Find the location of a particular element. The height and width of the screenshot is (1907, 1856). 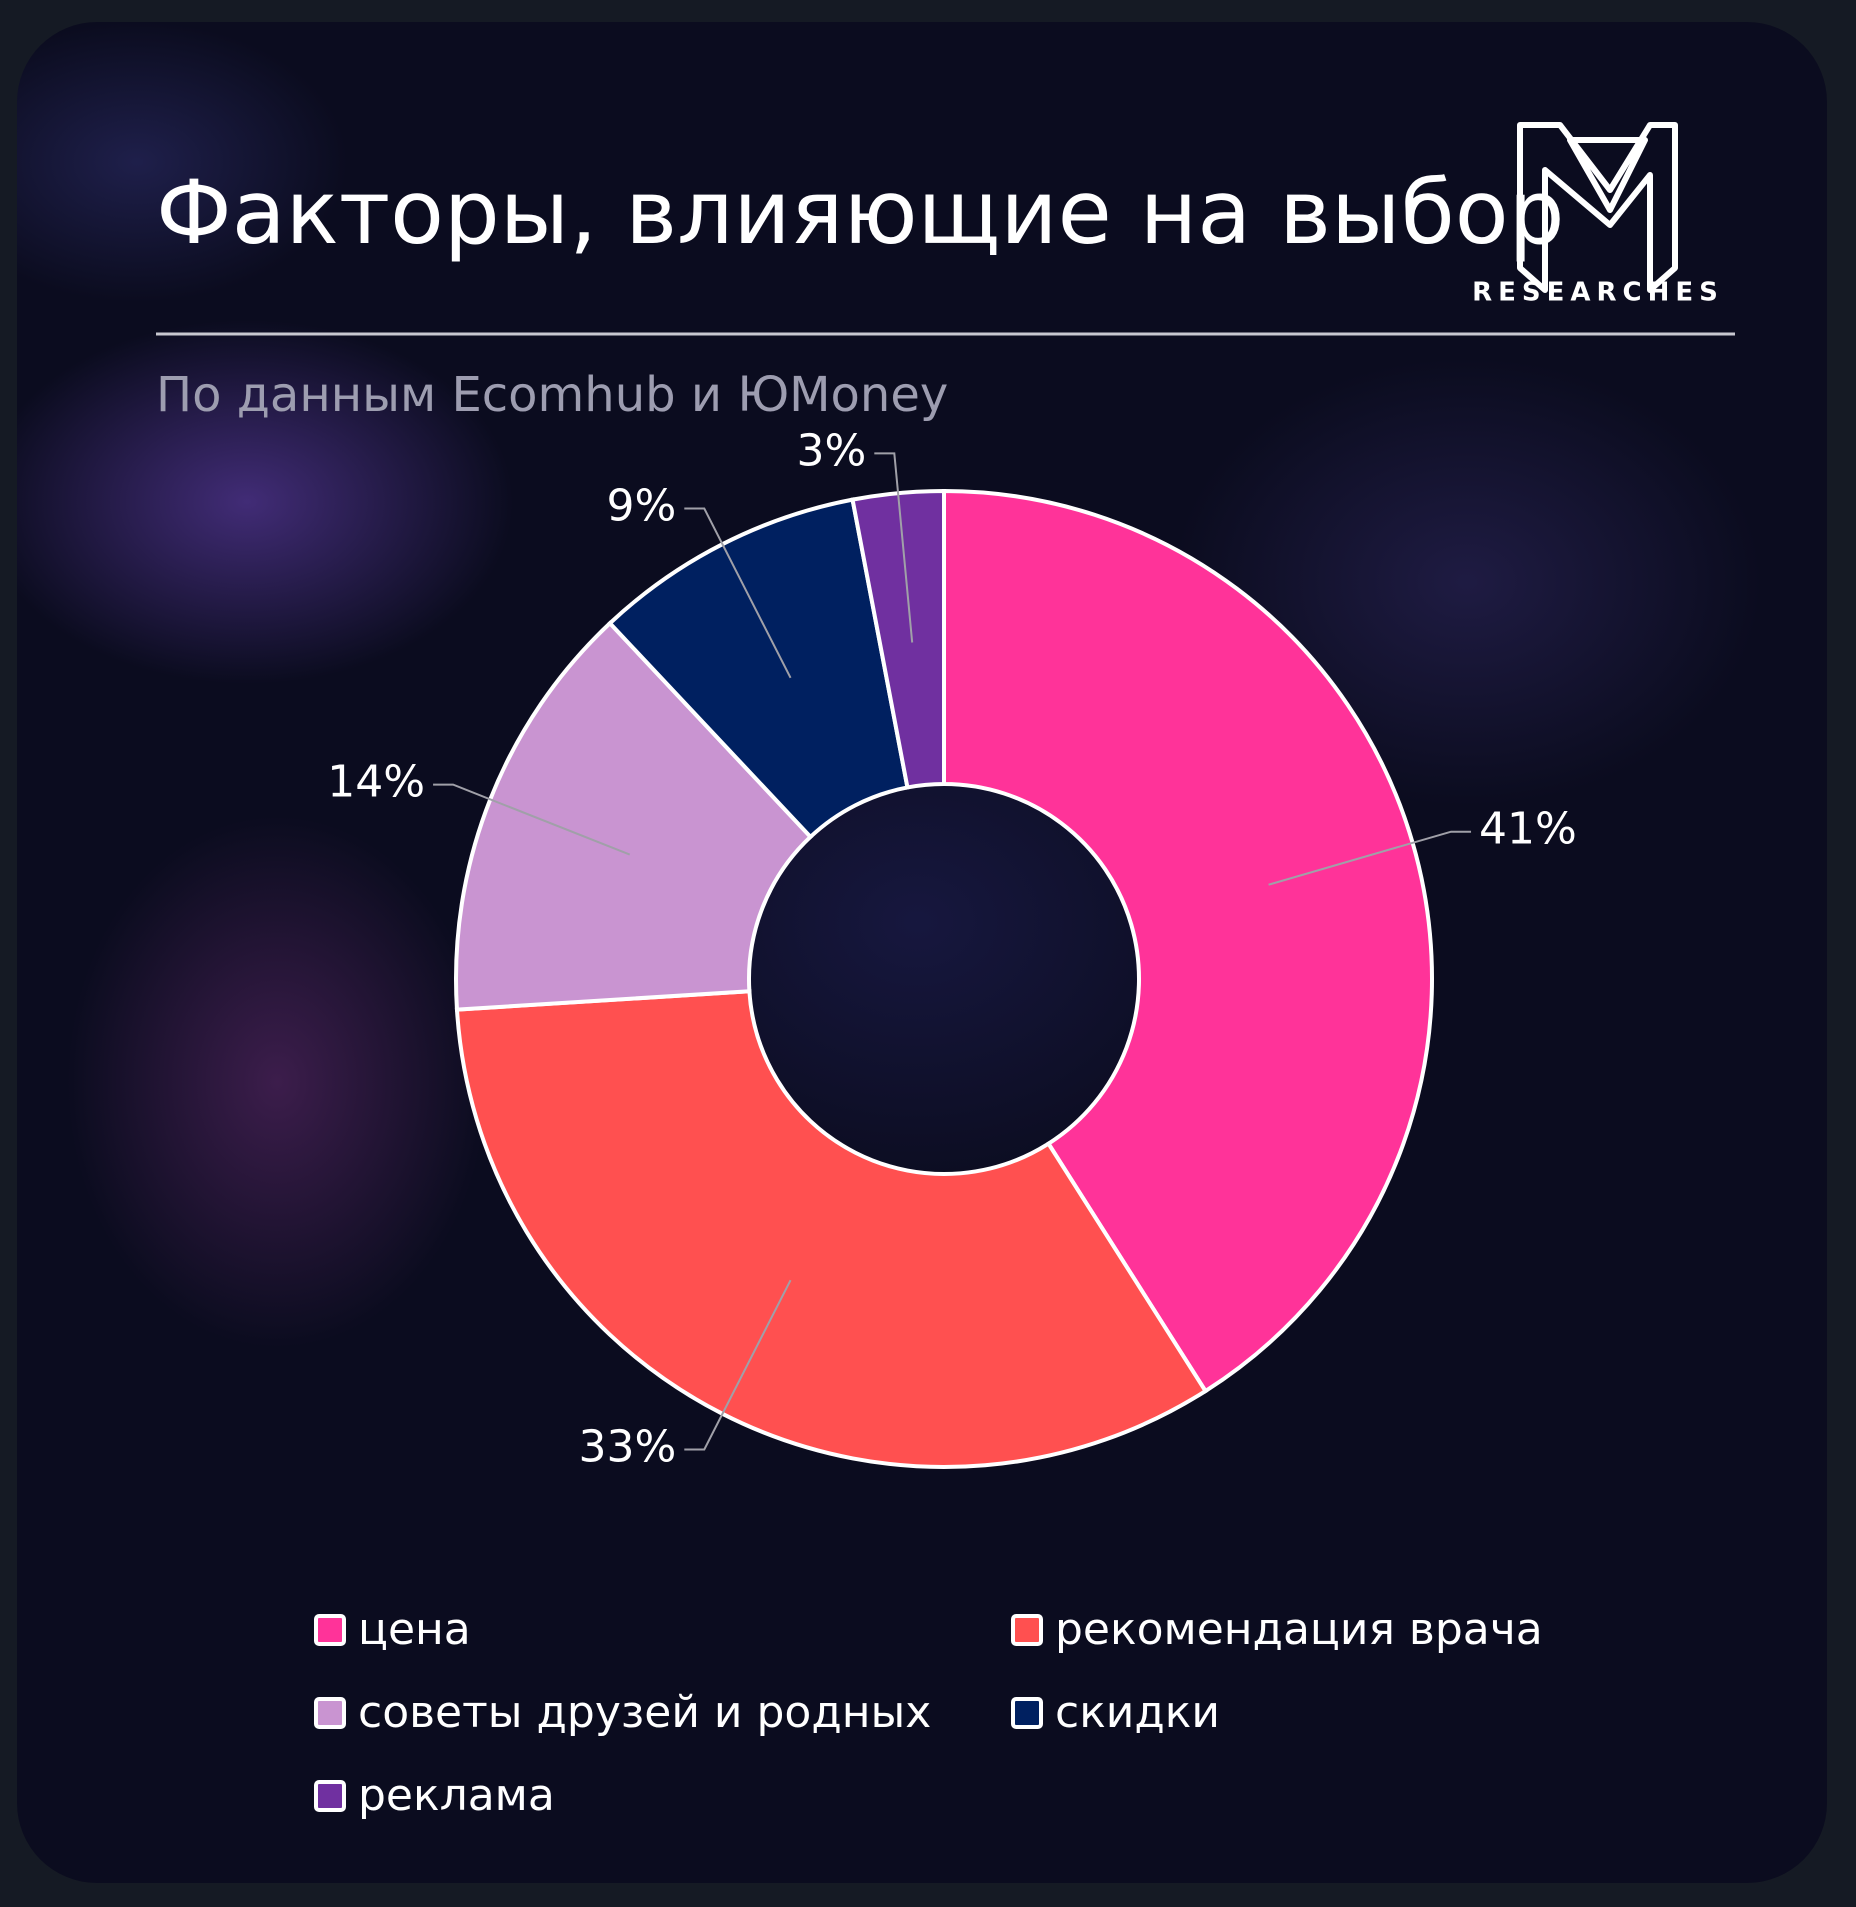

logo: RESEARCHES is located at coordinates (1598, 215).